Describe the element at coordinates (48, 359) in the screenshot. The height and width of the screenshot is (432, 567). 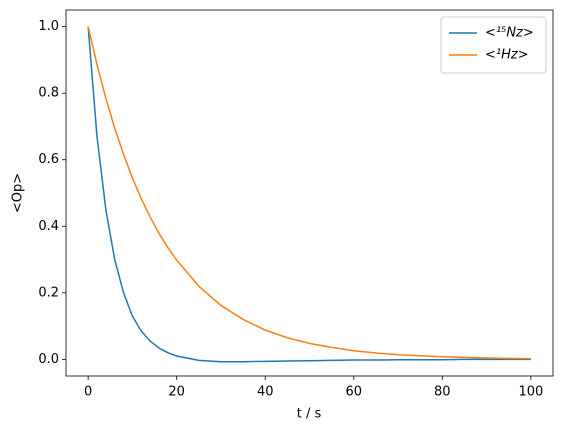
I see `y-tick-label: 0.0` at that location.